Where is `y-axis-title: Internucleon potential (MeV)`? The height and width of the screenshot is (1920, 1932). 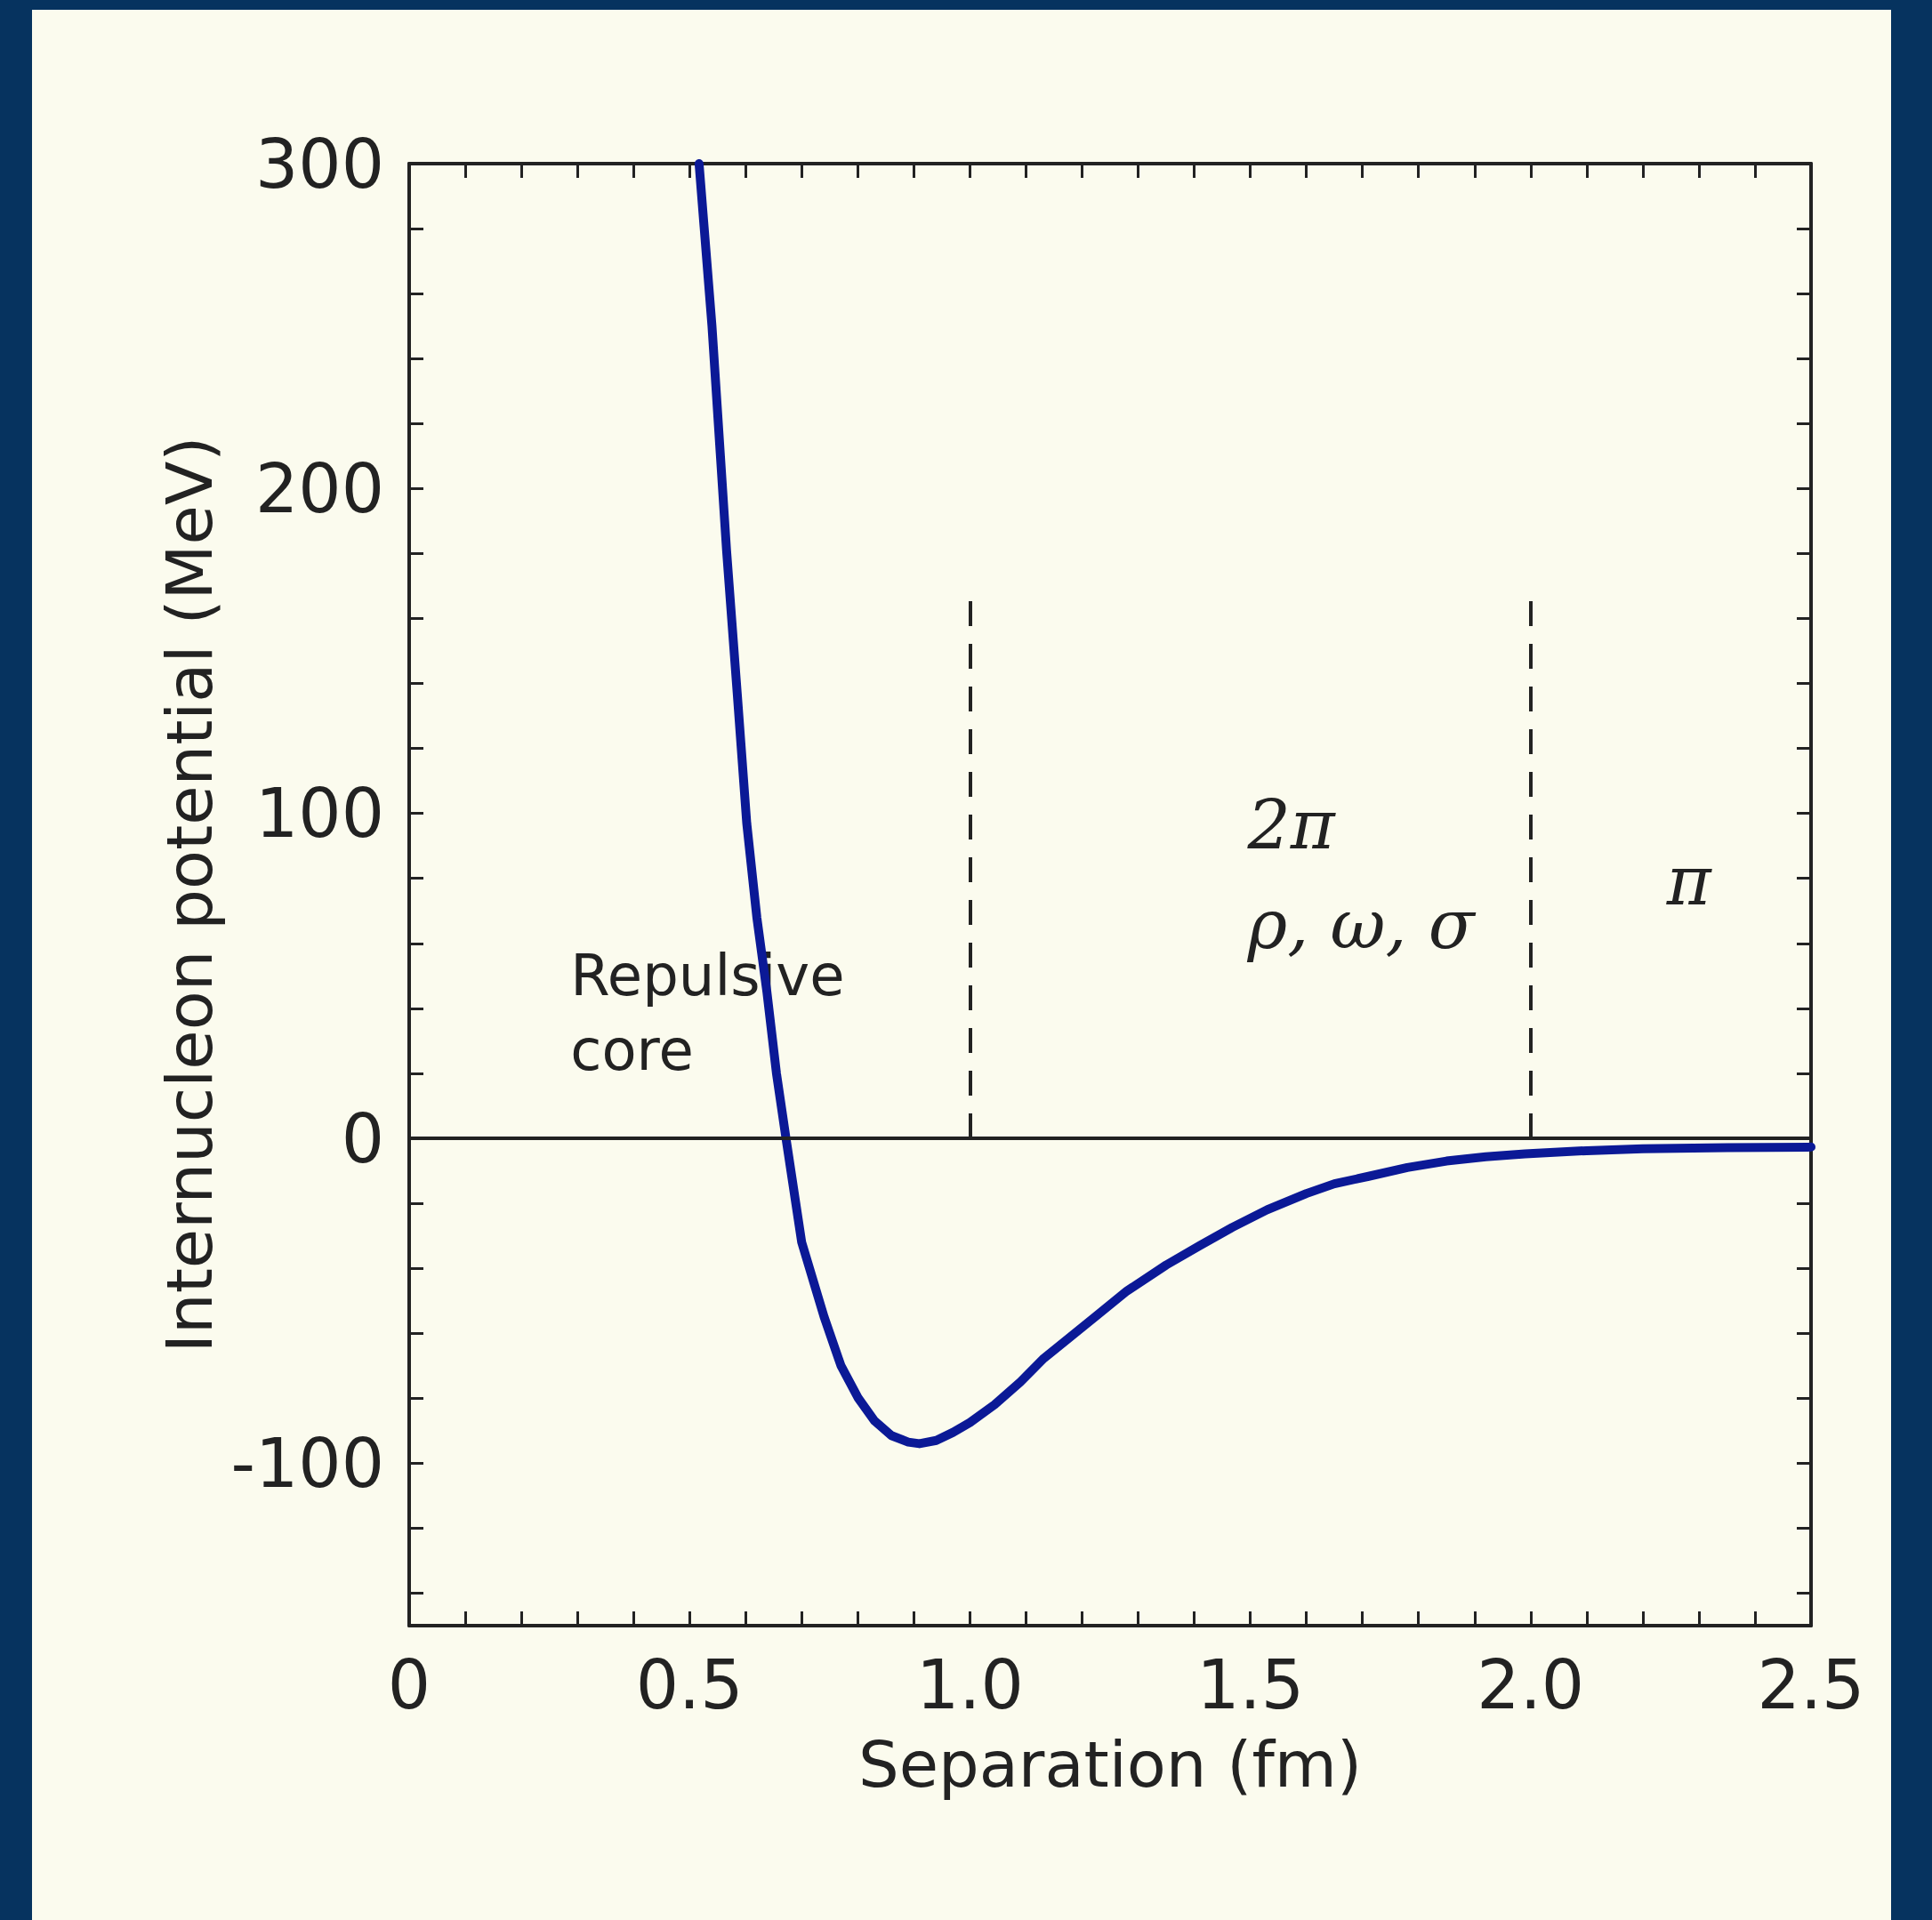 y-axis-title: Internucleon potential (MeV) is located at coordinates (189, 895).